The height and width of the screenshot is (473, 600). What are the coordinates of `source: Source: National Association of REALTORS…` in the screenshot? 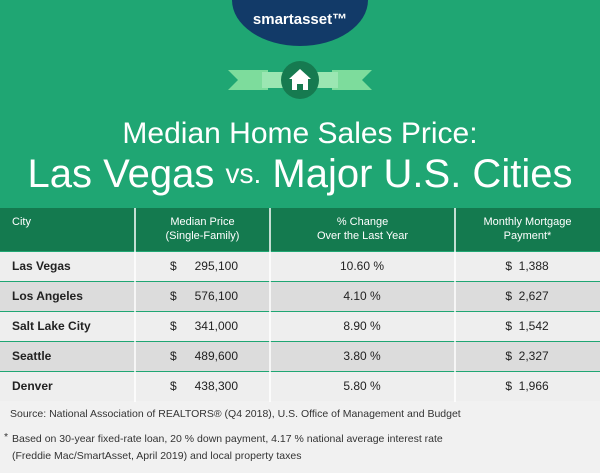 It's located at (235, 414).